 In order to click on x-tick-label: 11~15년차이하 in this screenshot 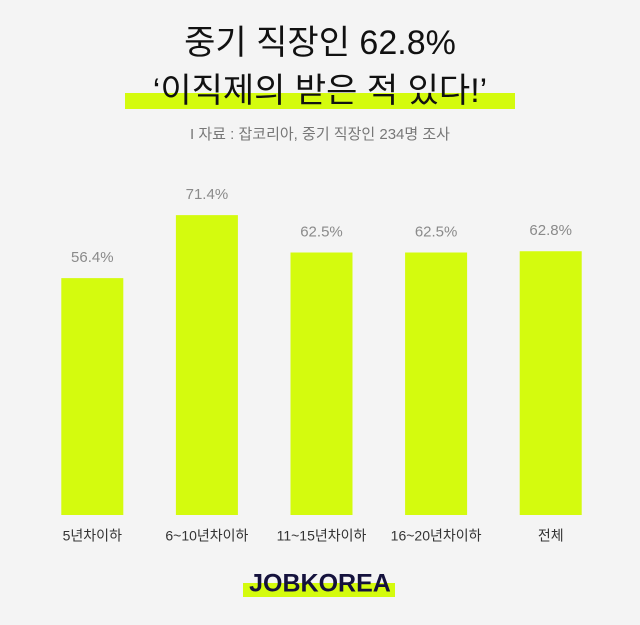, I will do `click(322, 536)`.